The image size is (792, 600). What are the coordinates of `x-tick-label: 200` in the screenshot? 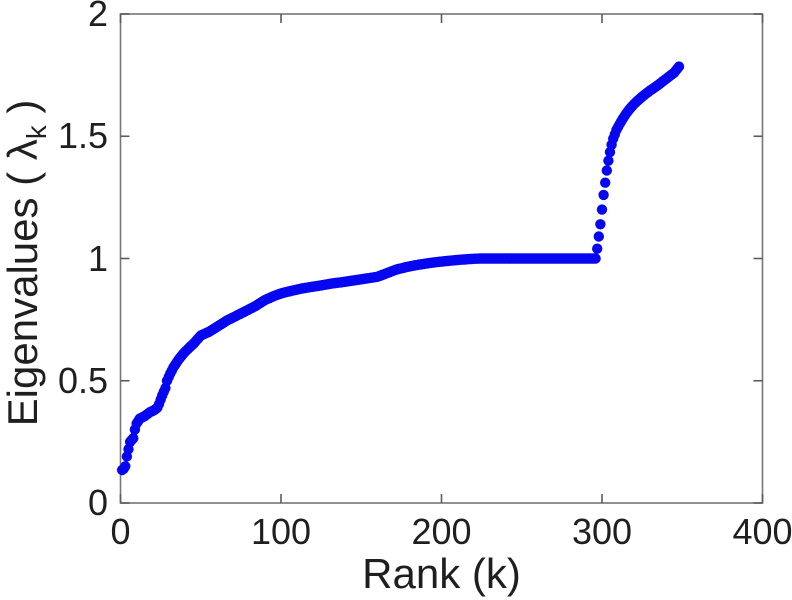 It's located at (441, 531).